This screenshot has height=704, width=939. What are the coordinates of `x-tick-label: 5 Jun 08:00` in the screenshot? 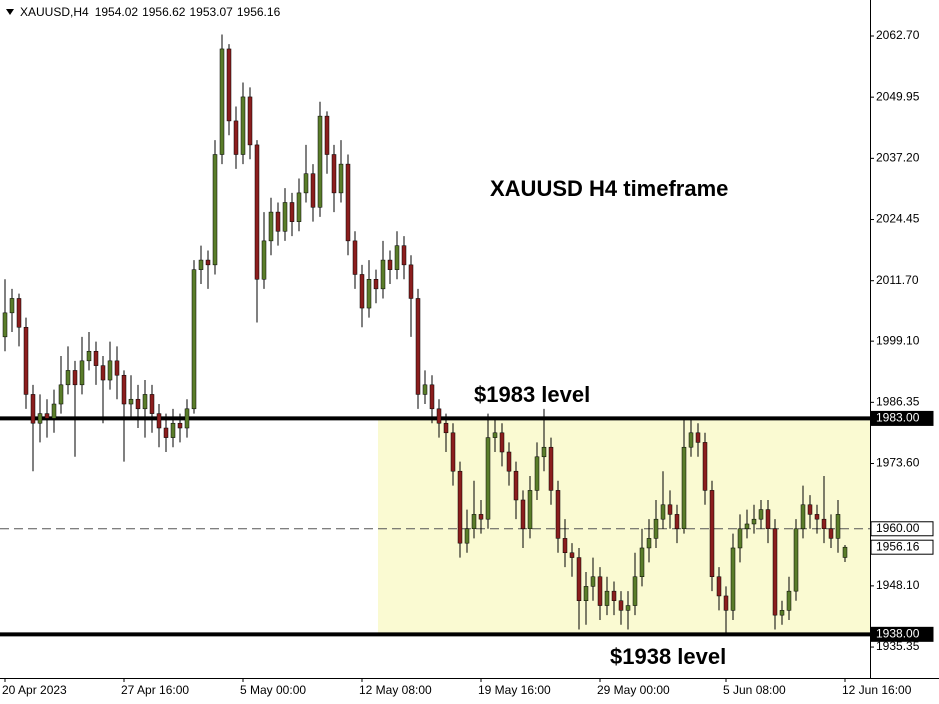 It's located at (754, 690).